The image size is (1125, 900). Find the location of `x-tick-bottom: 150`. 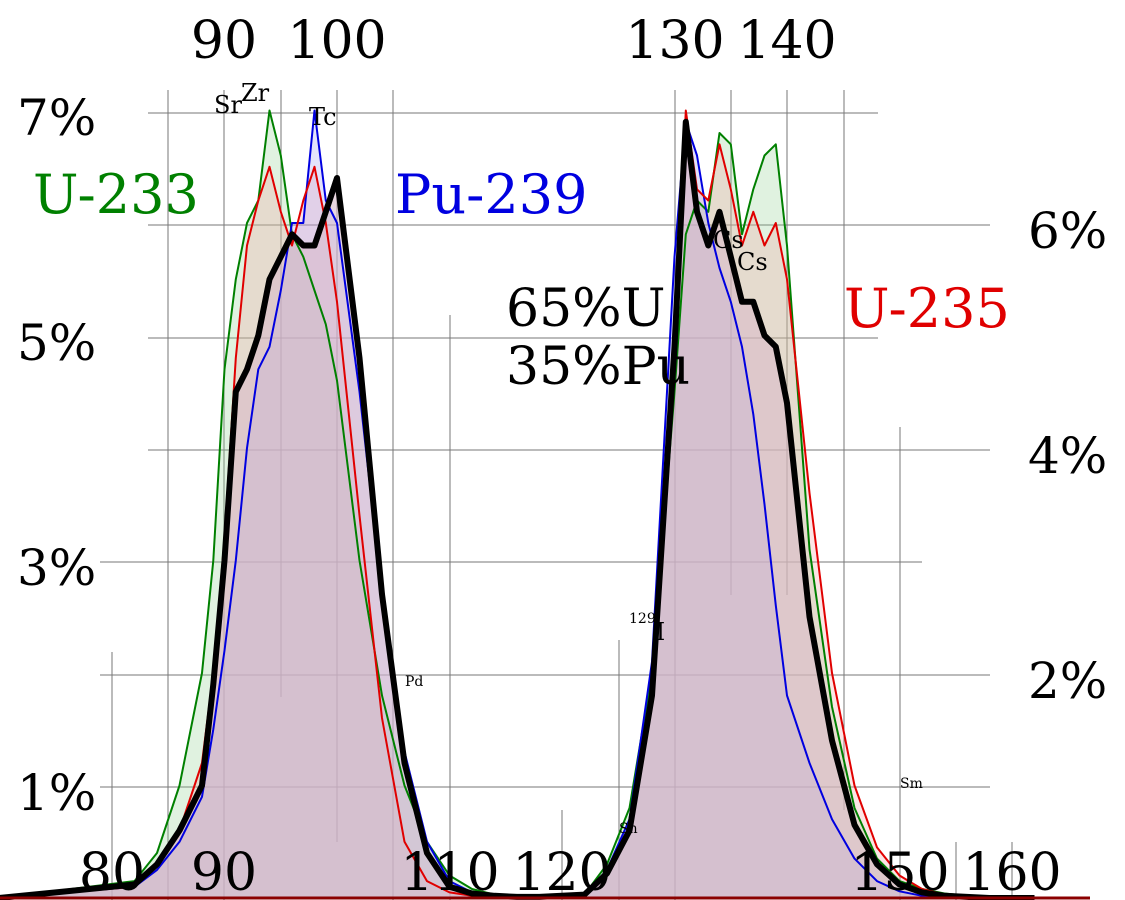

x-tick-bottom: 150 is located at coordinates (899, 871).